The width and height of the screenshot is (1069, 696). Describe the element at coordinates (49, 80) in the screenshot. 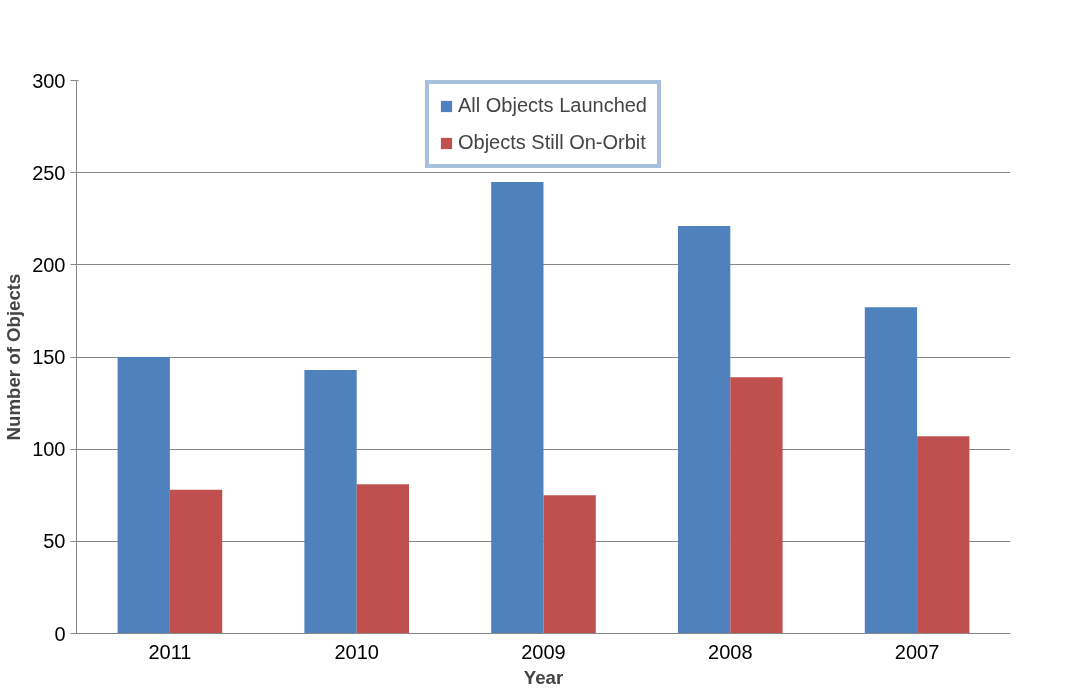

I see `y-tick-label: 300` at that location.